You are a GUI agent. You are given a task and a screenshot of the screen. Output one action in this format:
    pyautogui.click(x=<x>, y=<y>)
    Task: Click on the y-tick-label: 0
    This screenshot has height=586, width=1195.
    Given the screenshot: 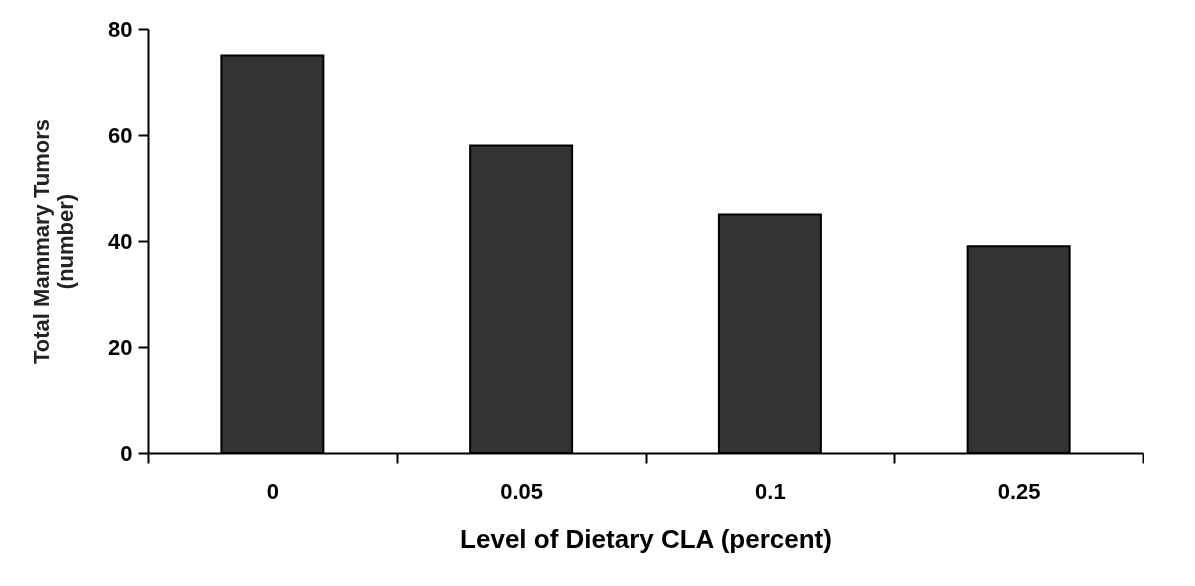 What is the action you would take?
    pyautogui.click(x=126, y=453)
    